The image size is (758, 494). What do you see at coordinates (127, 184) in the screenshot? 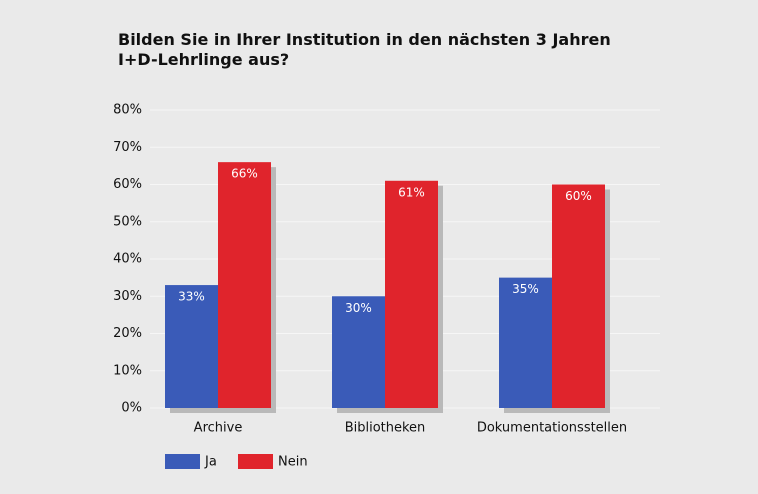
I see `y-tick-label: 60%` at bounding box center [127, 184].